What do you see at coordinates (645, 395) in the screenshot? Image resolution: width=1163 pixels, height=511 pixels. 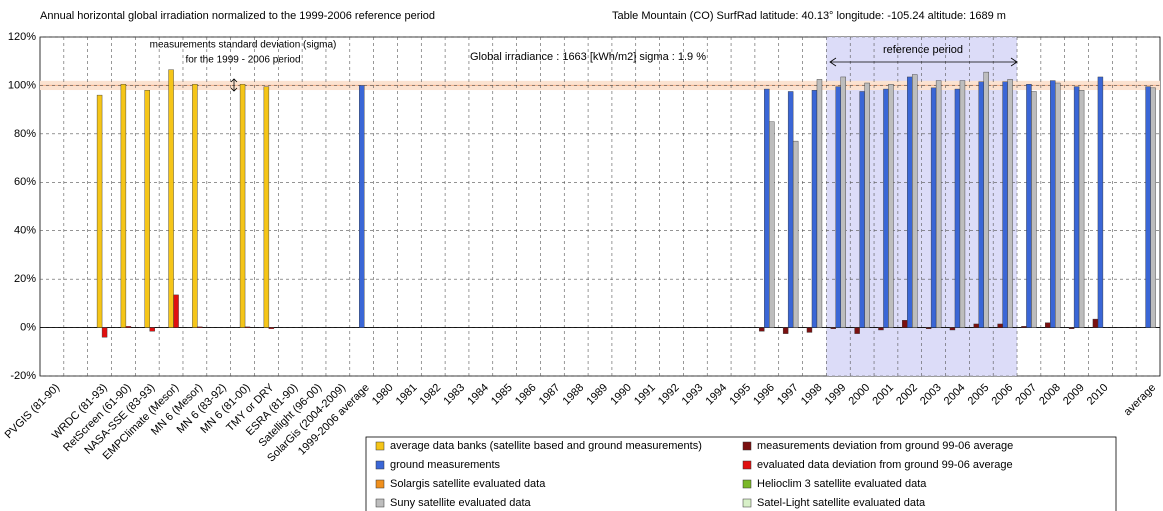 I see `x-tick-label: 1991` at bounding box center [645, 395].